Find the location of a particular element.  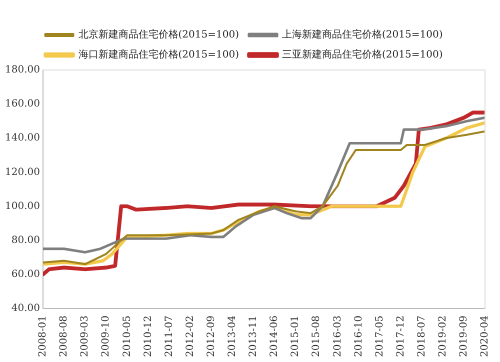

legend-label: 海口新建商品住宅价格(2015=100) is located at coordinates (159, 54).